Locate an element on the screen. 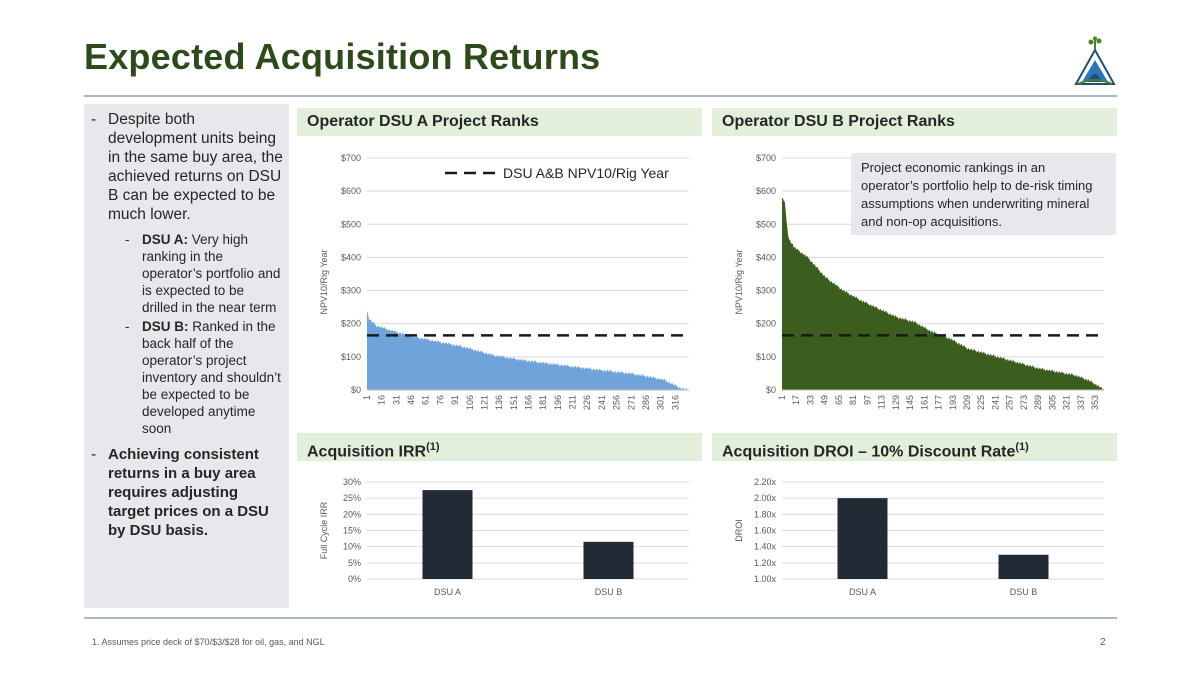 The image size is (1200, 675). x-tick-label: 97 is located at coordinates (867, 400).